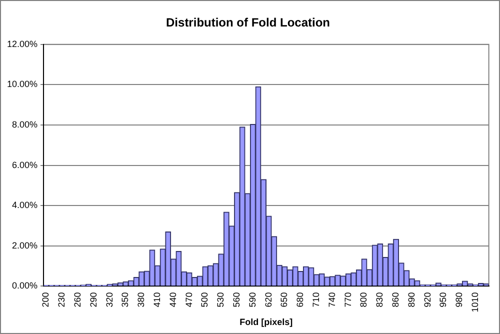 This screenshot has width=500, height=334. Describe the element at coordinates (411, 300) in the screenshot. I see `x-tick-label: 890` at that location.